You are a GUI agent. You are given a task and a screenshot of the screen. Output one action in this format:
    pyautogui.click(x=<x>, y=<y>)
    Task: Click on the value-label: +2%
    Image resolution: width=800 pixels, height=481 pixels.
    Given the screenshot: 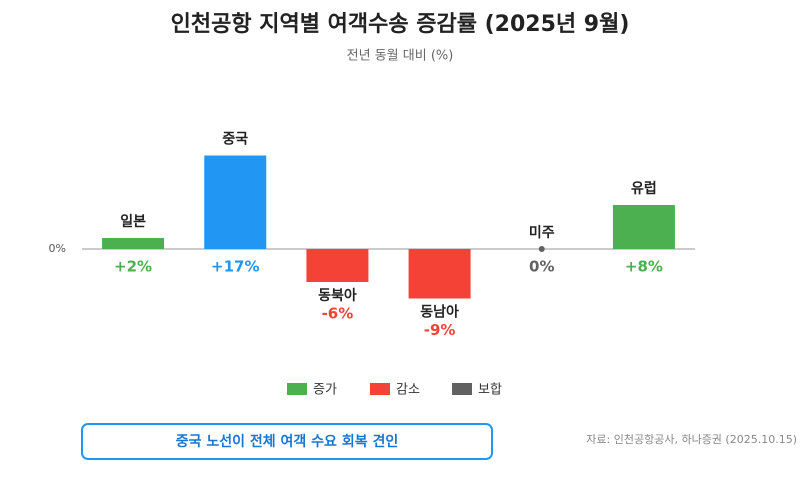 What is the action you would take?
    pyautogui.click(x=133, y=267)
    